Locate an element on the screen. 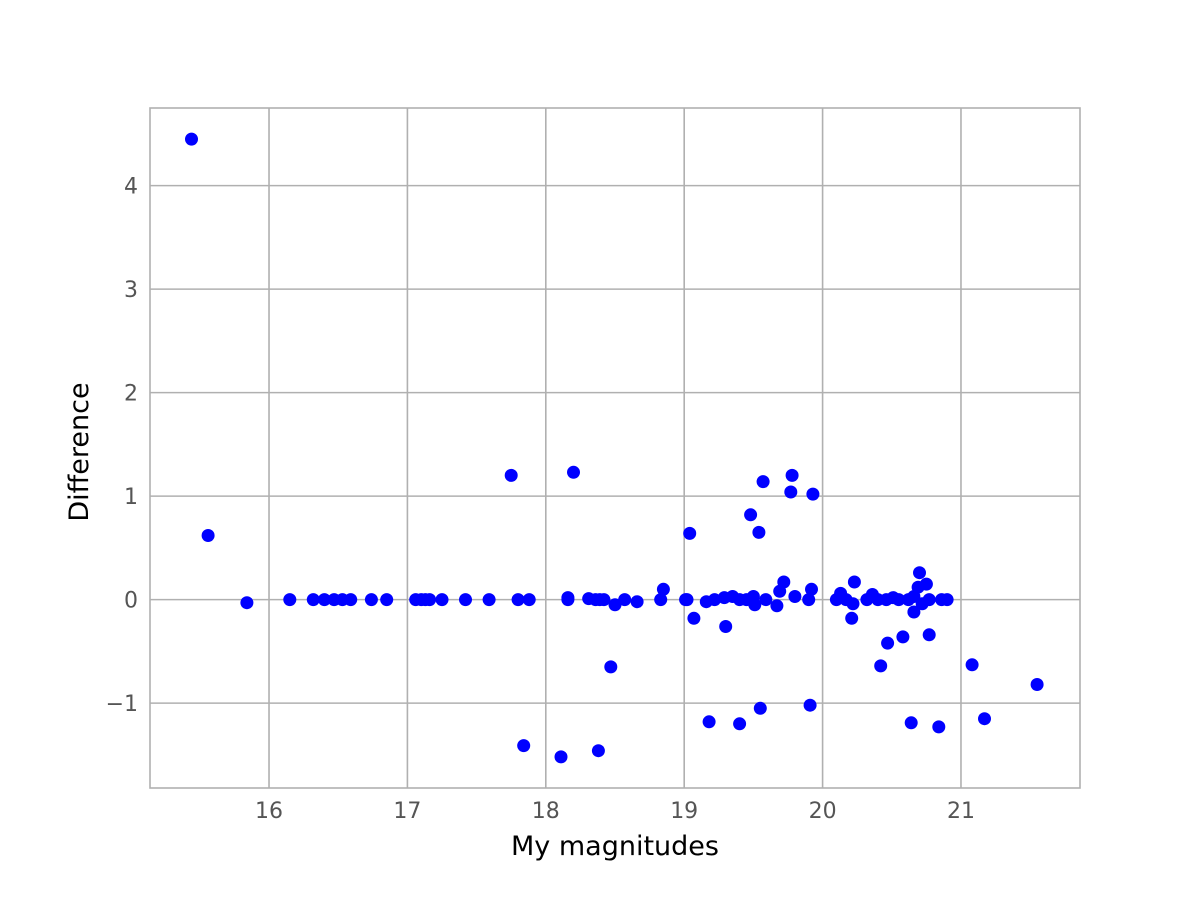 The image size is (1200, 900). x-tick-label: 19 is located at coordinates (684, 811).